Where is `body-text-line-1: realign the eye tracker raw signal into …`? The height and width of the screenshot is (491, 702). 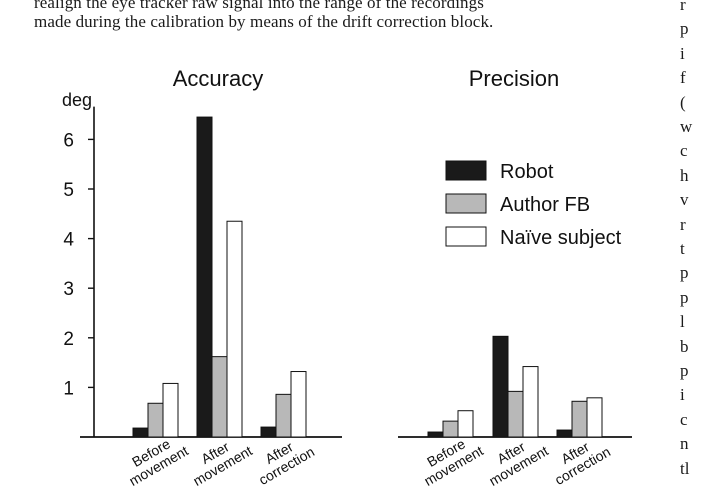
body-text-line-1: realign the eye tracker raw signal into … is located at coordinates (259, 6).